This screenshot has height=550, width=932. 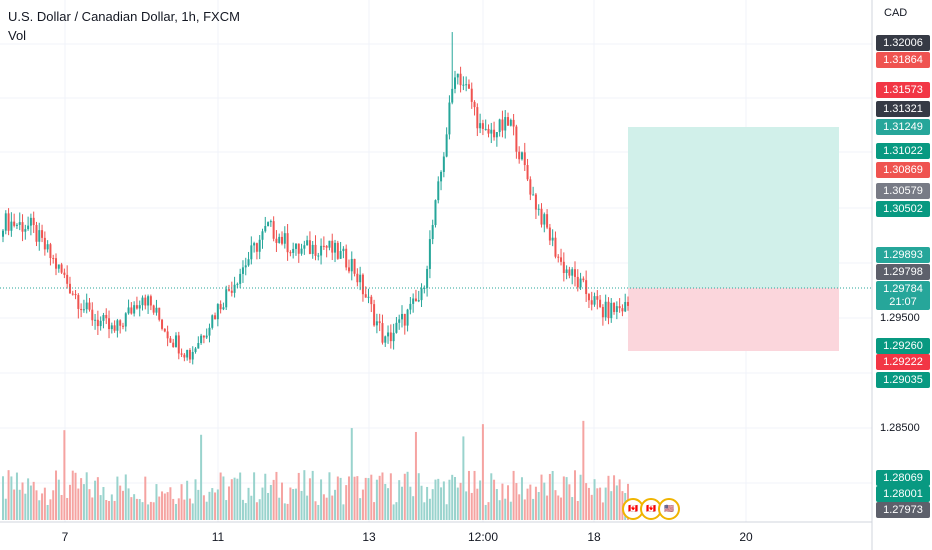 What do you see at coordinates (903, 191) in the screenshot?
I see `price-tag-neutral: 1.30579` at bounding box center [903, 191].